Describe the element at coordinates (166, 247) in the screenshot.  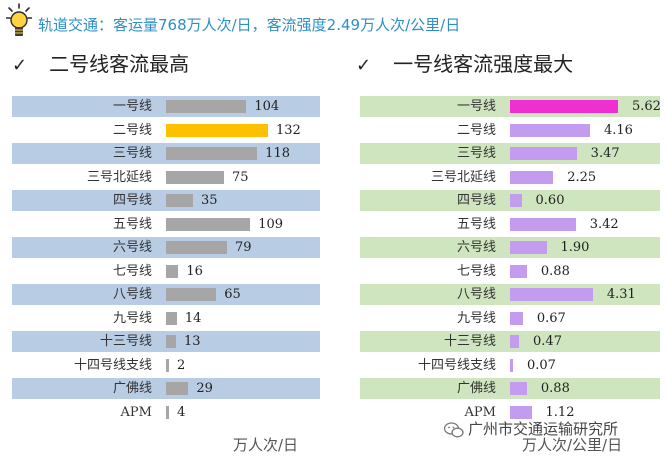
I see `chart-row: 六号线 79` at that location.